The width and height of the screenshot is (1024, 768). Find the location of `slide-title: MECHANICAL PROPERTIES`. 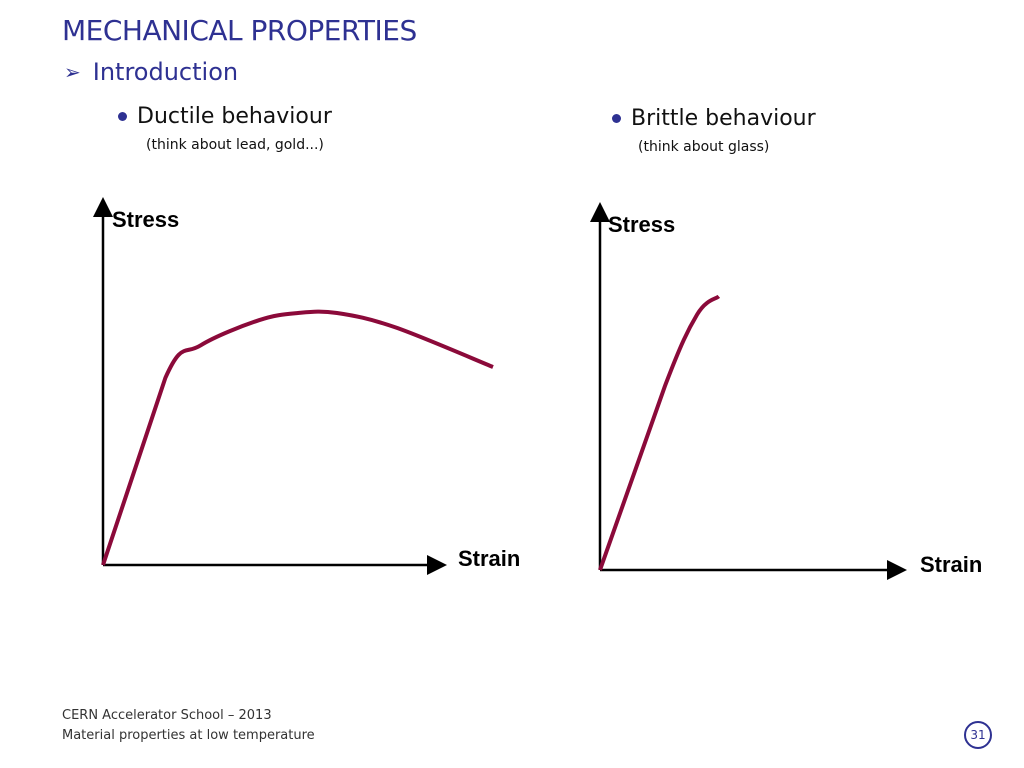

slide-title: MECHANICAL PROPERTIES is located at coordinates (239, 30).